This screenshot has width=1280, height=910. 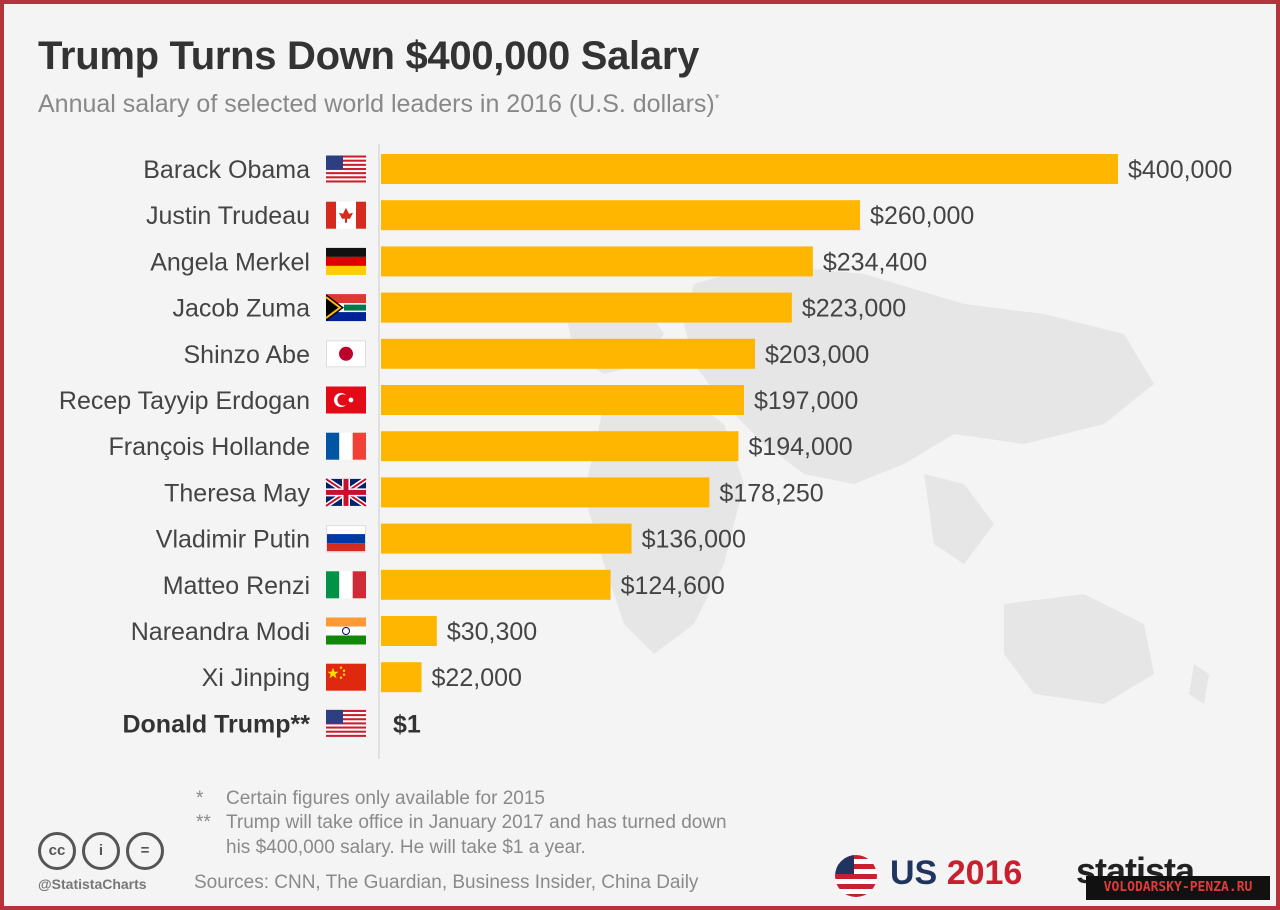 I want to click on bar-barack-obama, so click(x=749, y=169).